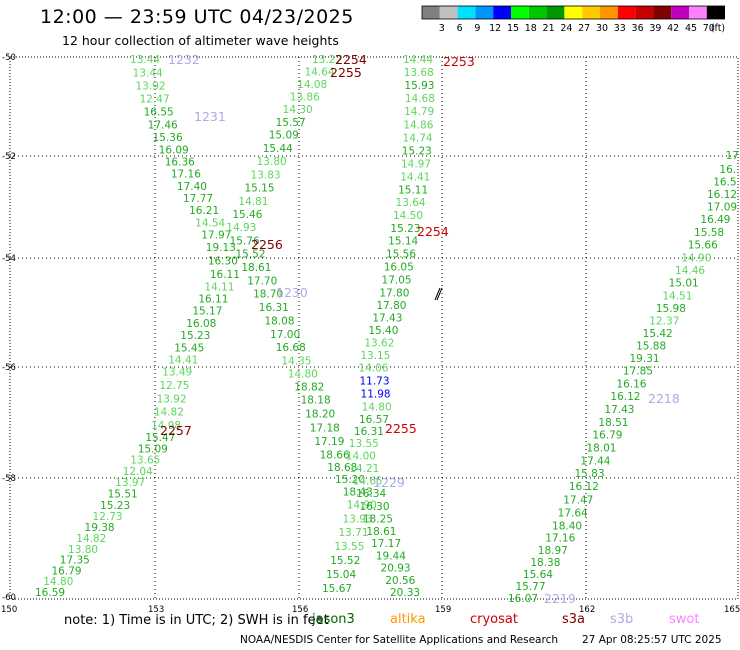  Describe the element at coordinates (210, 116) in the screenshot. I see `pass-time-label: 1231` at that location.